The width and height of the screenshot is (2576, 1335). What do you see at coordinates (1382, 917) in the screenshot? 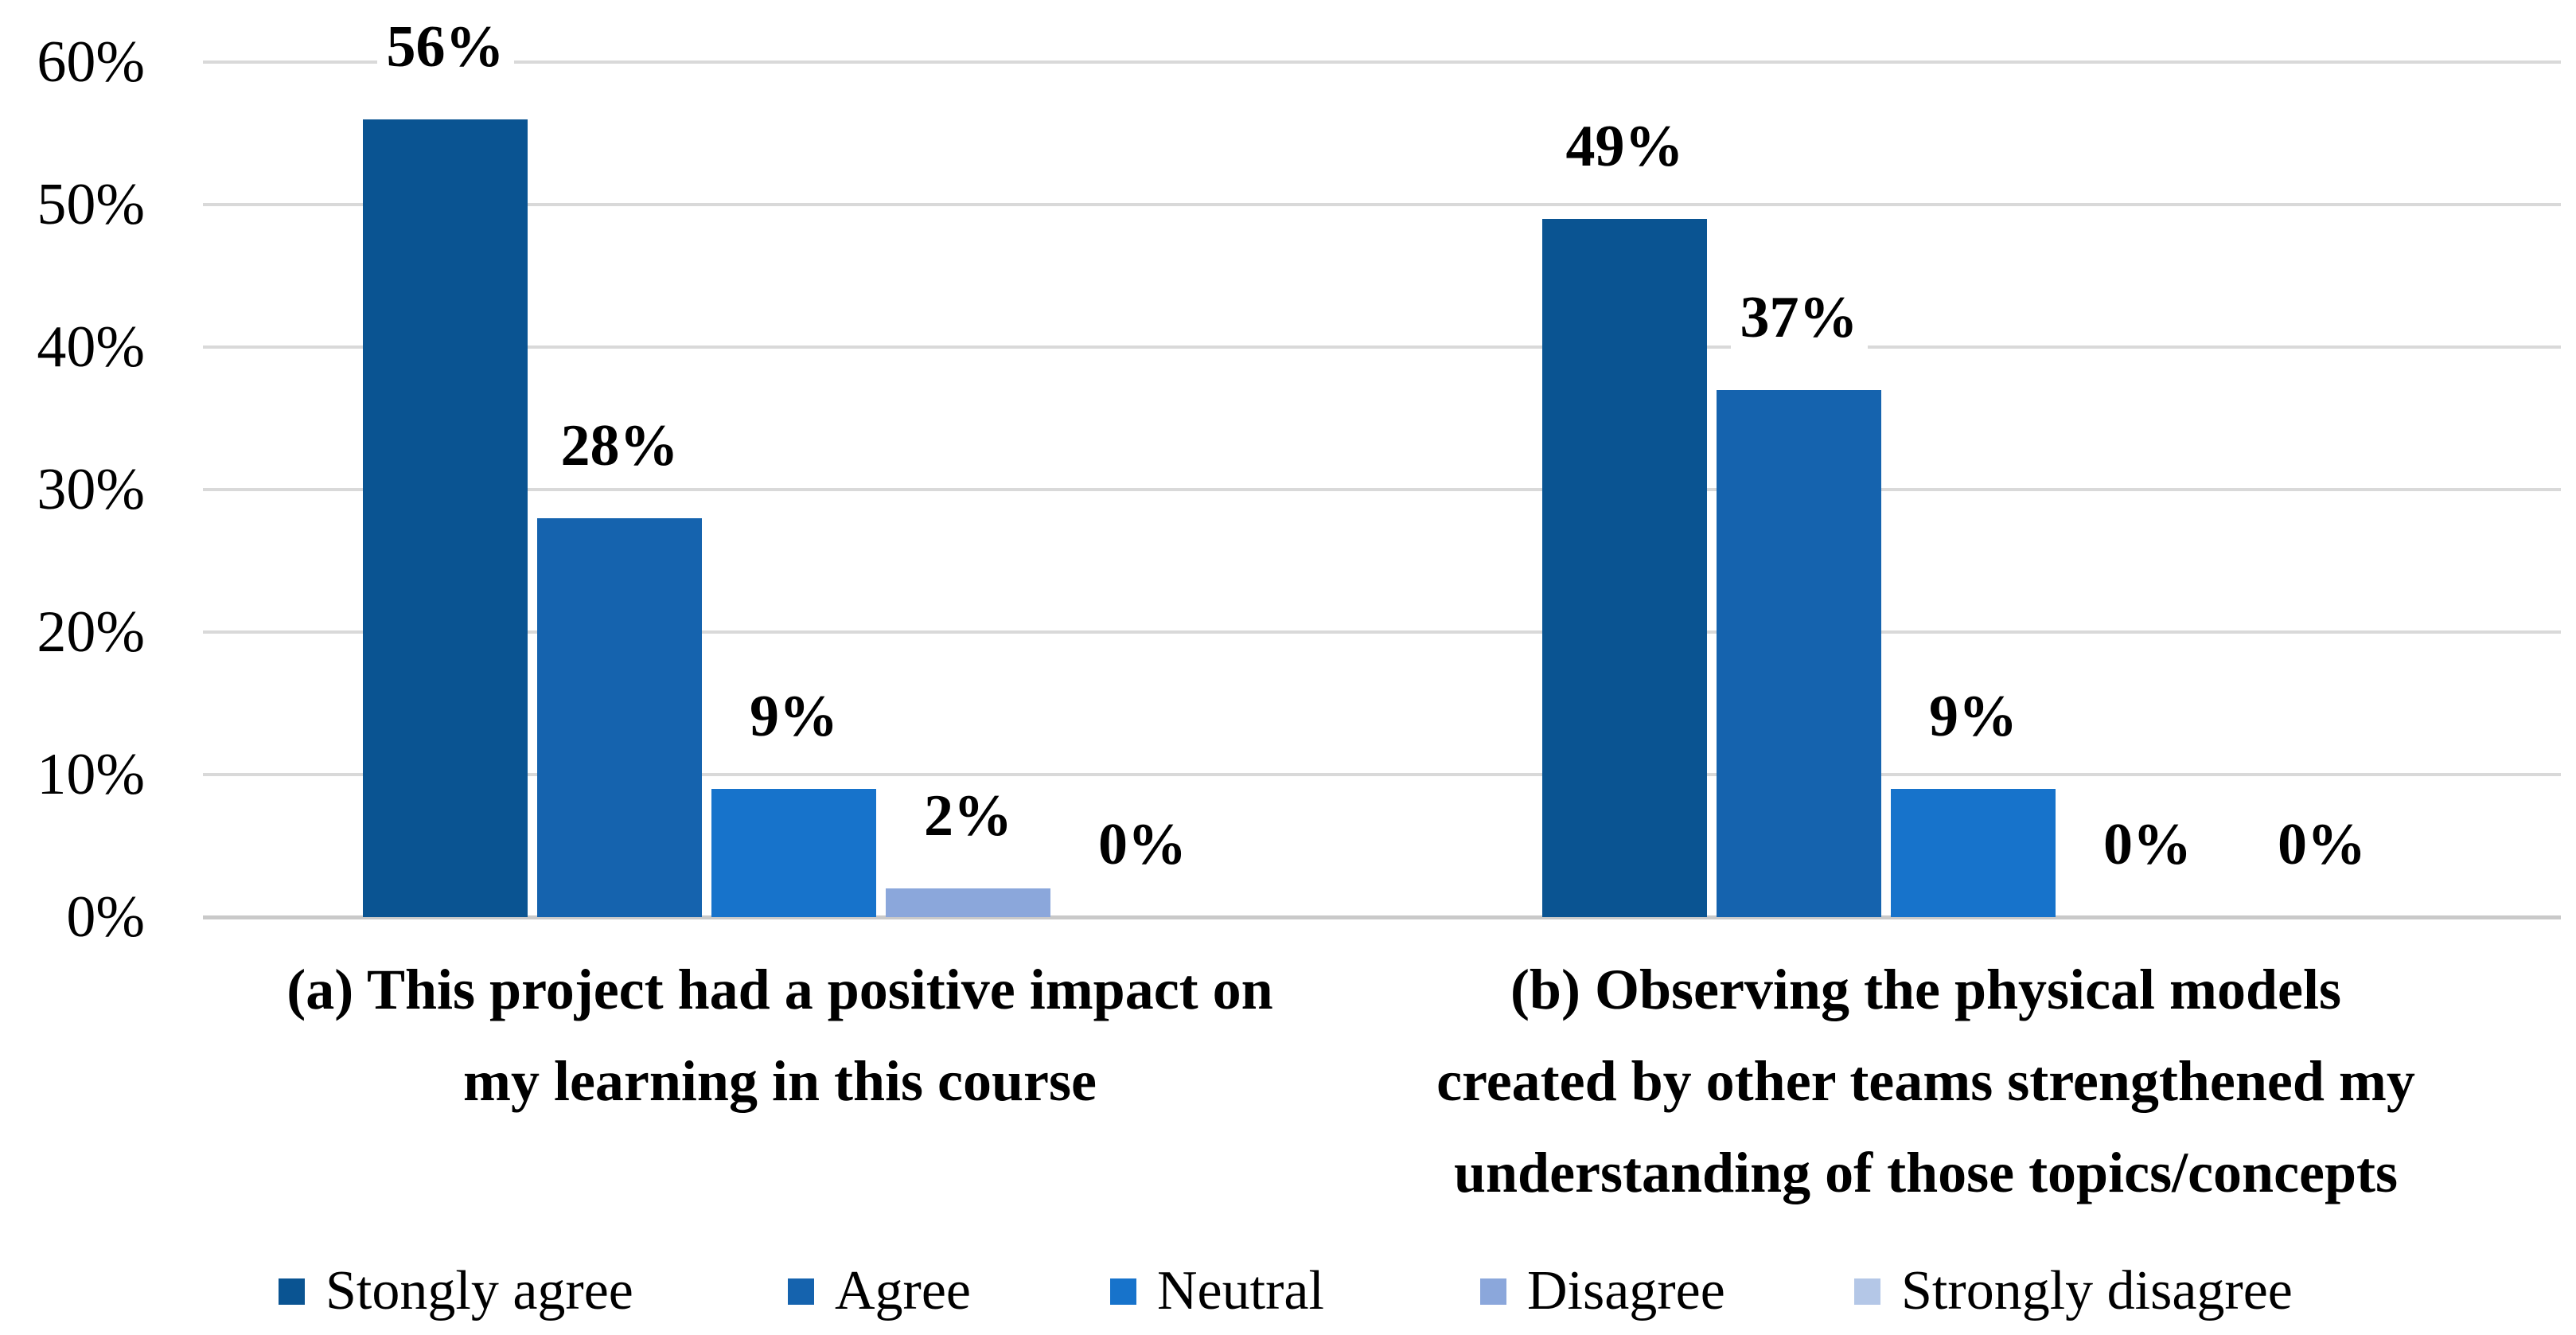
I see `axis-baseline` at bounding box center [1382, 917].